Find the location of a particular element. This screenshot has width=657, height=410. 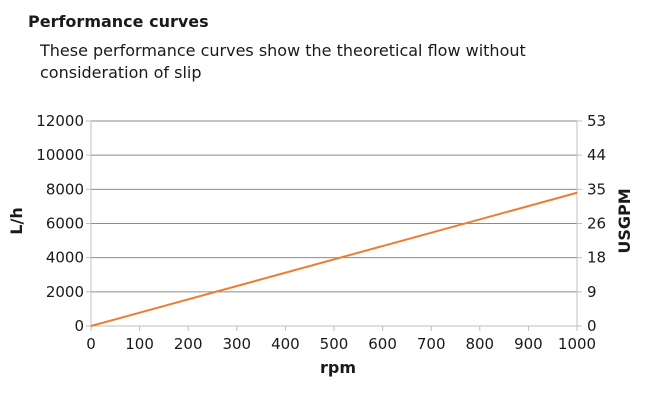

y-tick-label: 0 is located at coordinates (79, 326).